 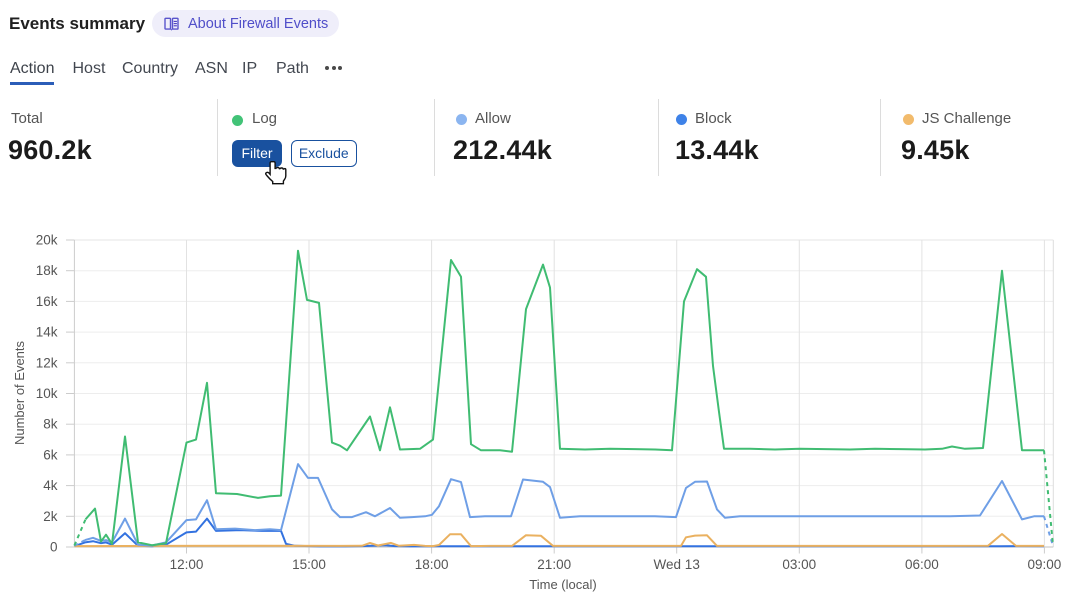 What do you see at coordinates (47, 393) in the screenshot?
I see `svg-text: 10k` at bounding box center [47, 393].